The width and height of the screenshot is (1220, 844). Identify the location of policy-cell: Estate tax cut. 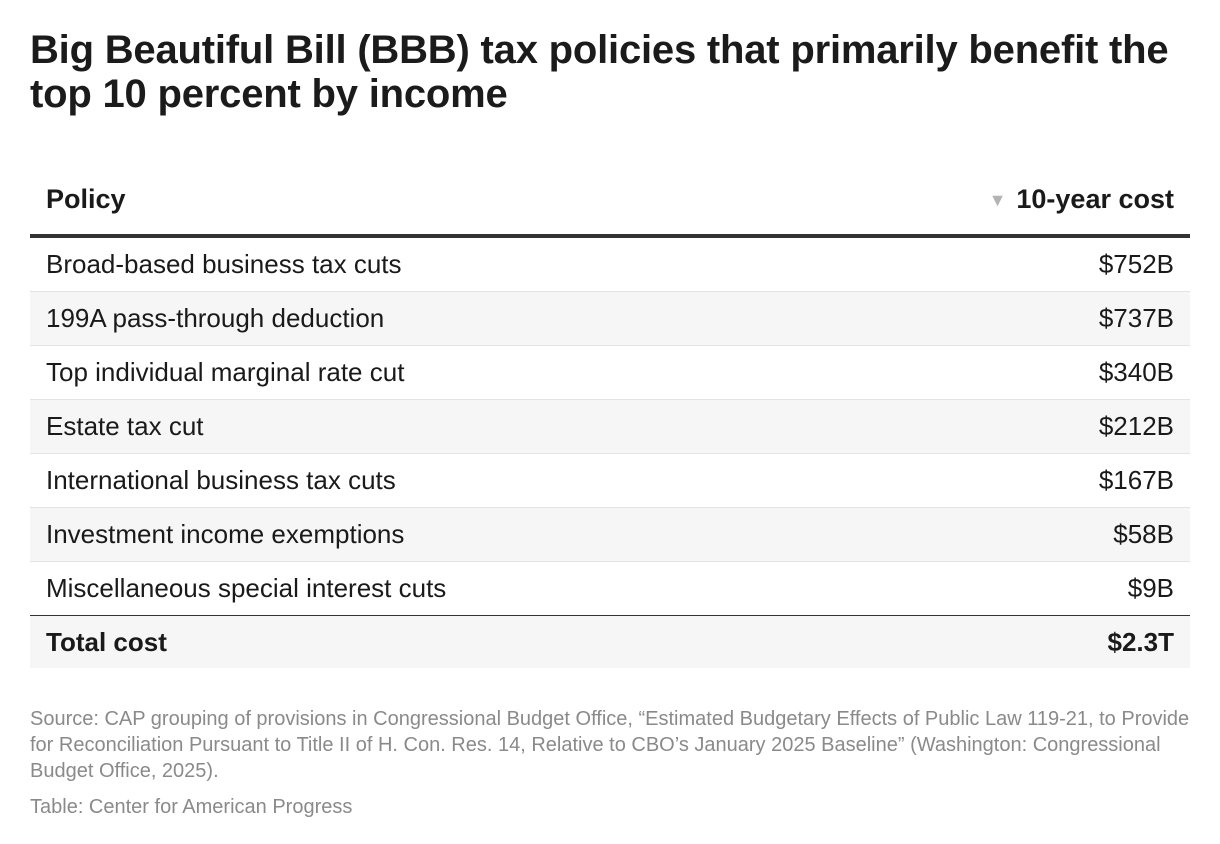
(416, 426).